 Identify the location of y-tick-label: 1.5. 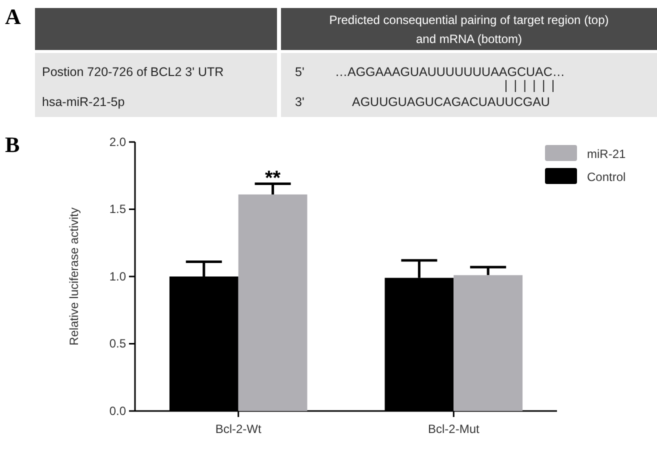
(117, 209).